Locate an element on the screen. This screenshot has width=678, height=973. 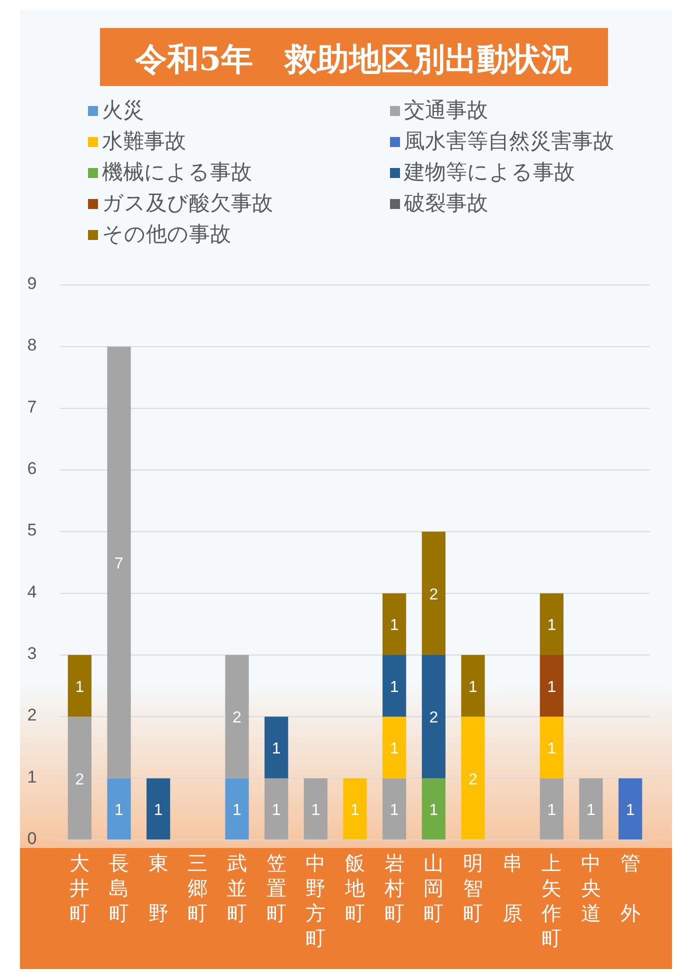
title: 令和5年 救助地区別出動状況 is located at coordinates (354, 57).